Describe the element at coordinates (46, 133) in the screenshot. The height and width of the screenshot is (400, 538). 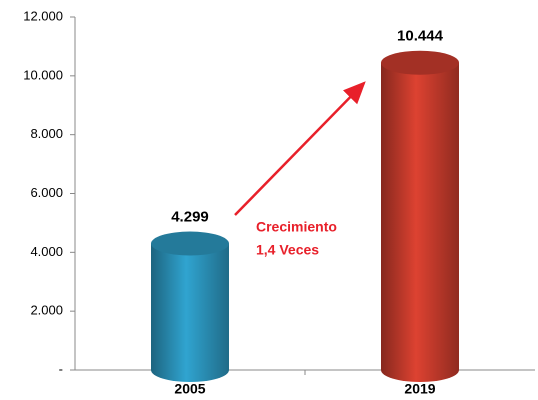
I see `y-tick-label: 8.000` at that location.